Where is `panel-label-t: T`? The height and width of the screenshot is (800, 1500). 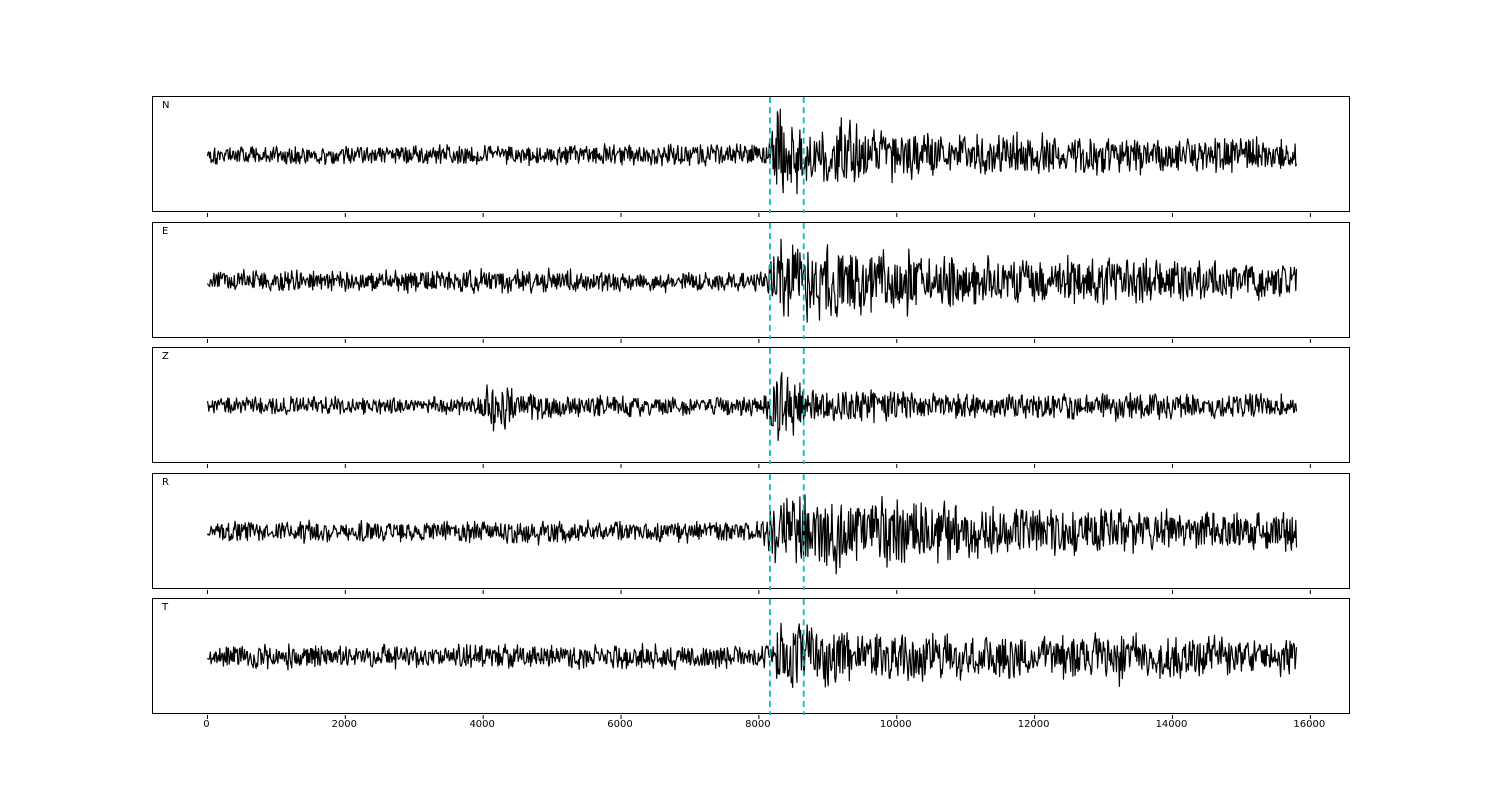 panel-label-t: T is located at coordinates (165, 607).